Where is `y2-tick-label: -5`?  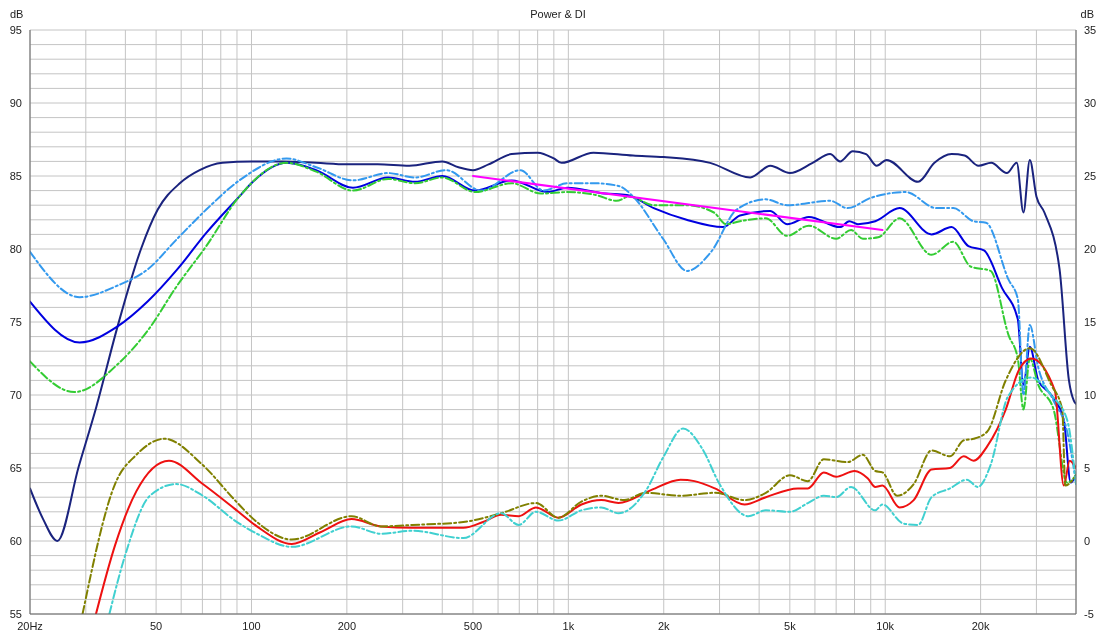 y2-tick-label: -5 is located at coordinates (1089, 613).